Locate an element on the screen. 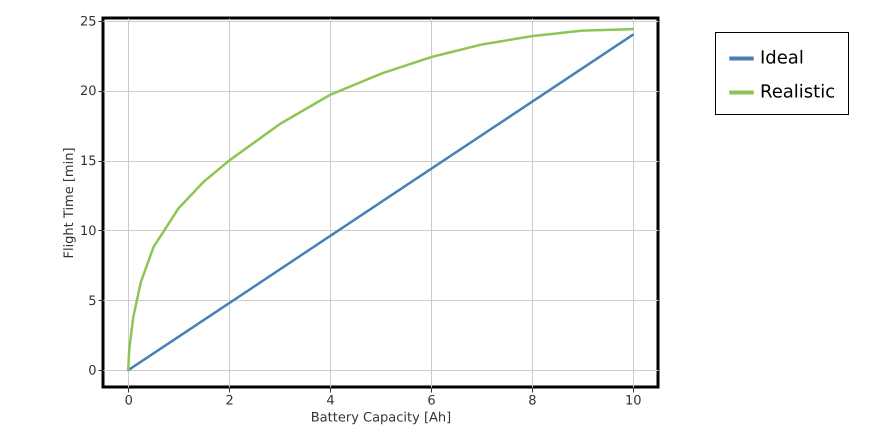 This screenshot has height=439, width=889. x-tick-label: 0 is located at coordinates (128, 401).